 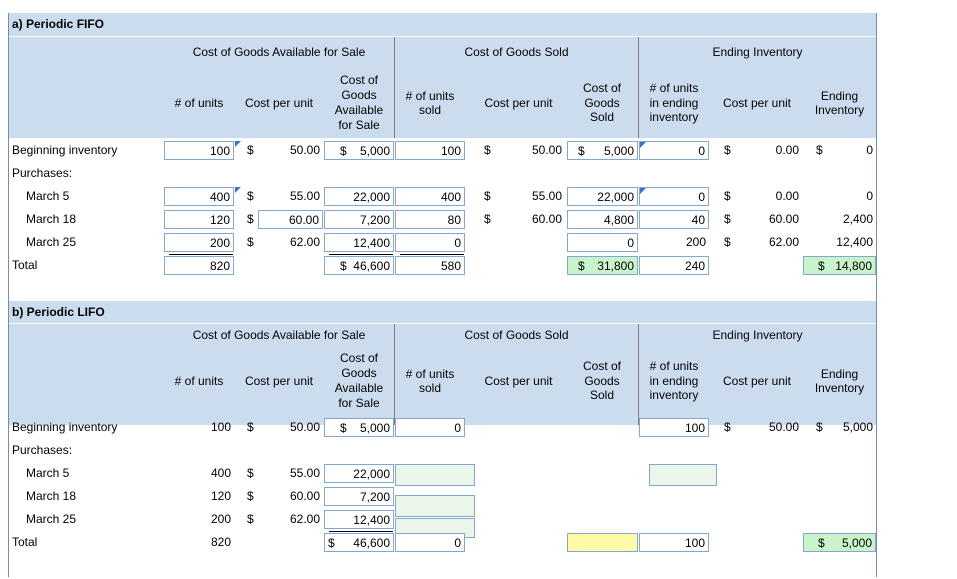 I want to click on fifo-col-sold-1: # of units, so click(x=430, y=96).